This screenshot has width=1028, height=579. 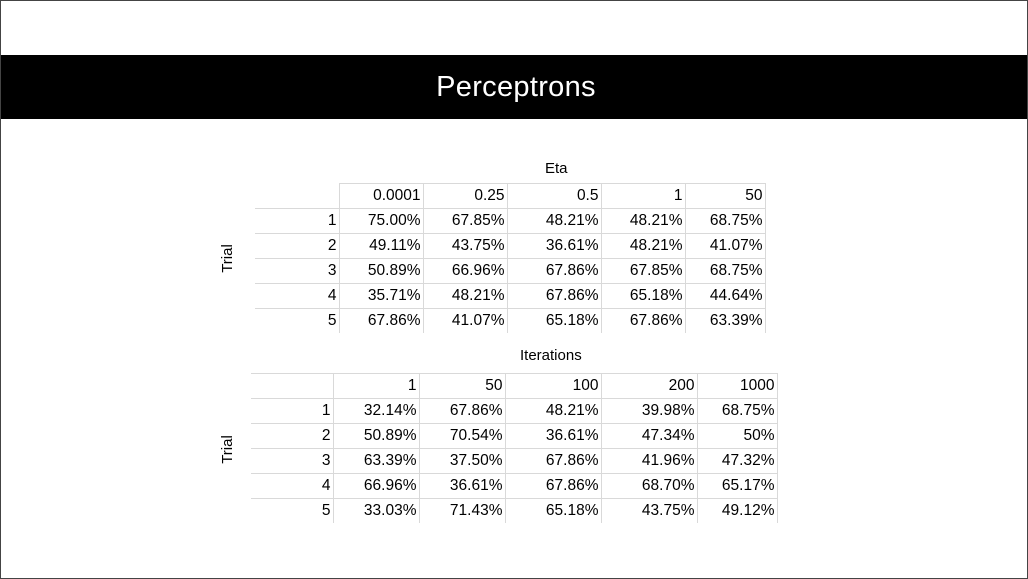 I want to click on table-cell: 32.14%, so click(x=376, y=411).